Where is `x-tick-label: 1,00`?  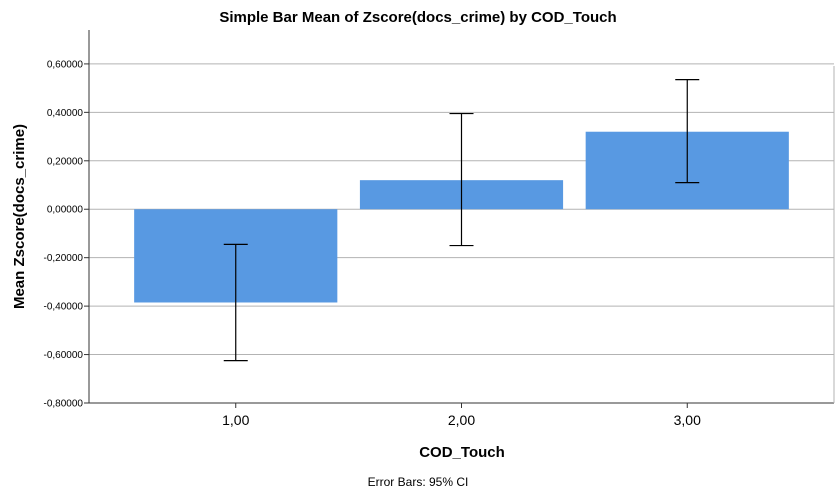
x-tick-label: 1,00 is located at coordinates (235, 420).